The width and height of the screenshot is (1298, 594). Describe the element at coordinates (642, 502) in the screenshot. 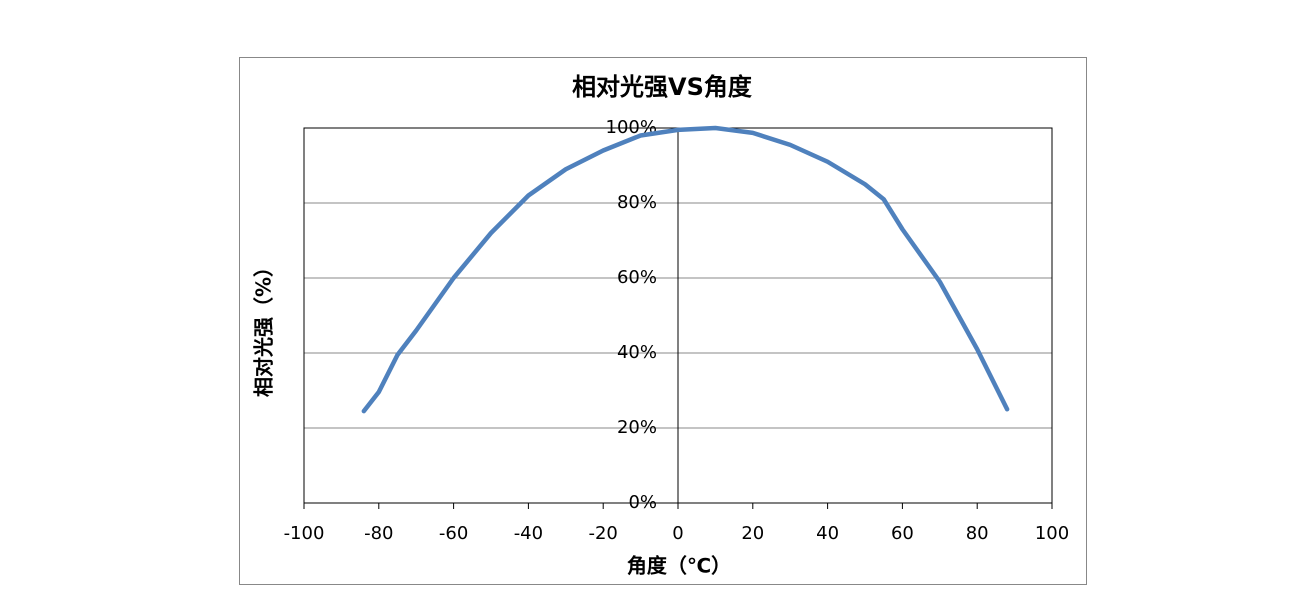

I see `y-tick-label: 0%` at that location.